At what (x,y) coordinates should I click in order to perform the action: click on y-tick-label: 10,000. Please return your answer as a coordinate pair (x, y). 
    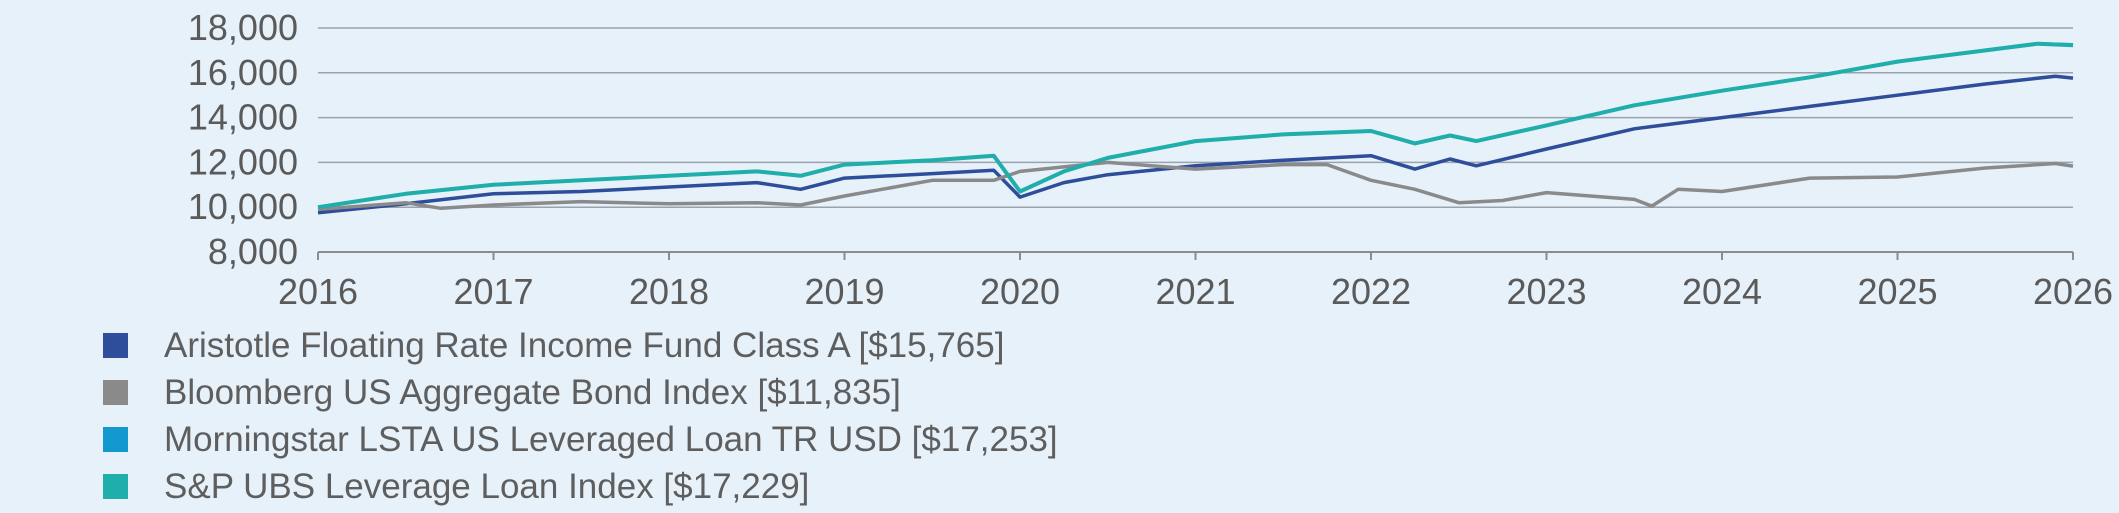
    Looking at the image, I should click on (243, 206).